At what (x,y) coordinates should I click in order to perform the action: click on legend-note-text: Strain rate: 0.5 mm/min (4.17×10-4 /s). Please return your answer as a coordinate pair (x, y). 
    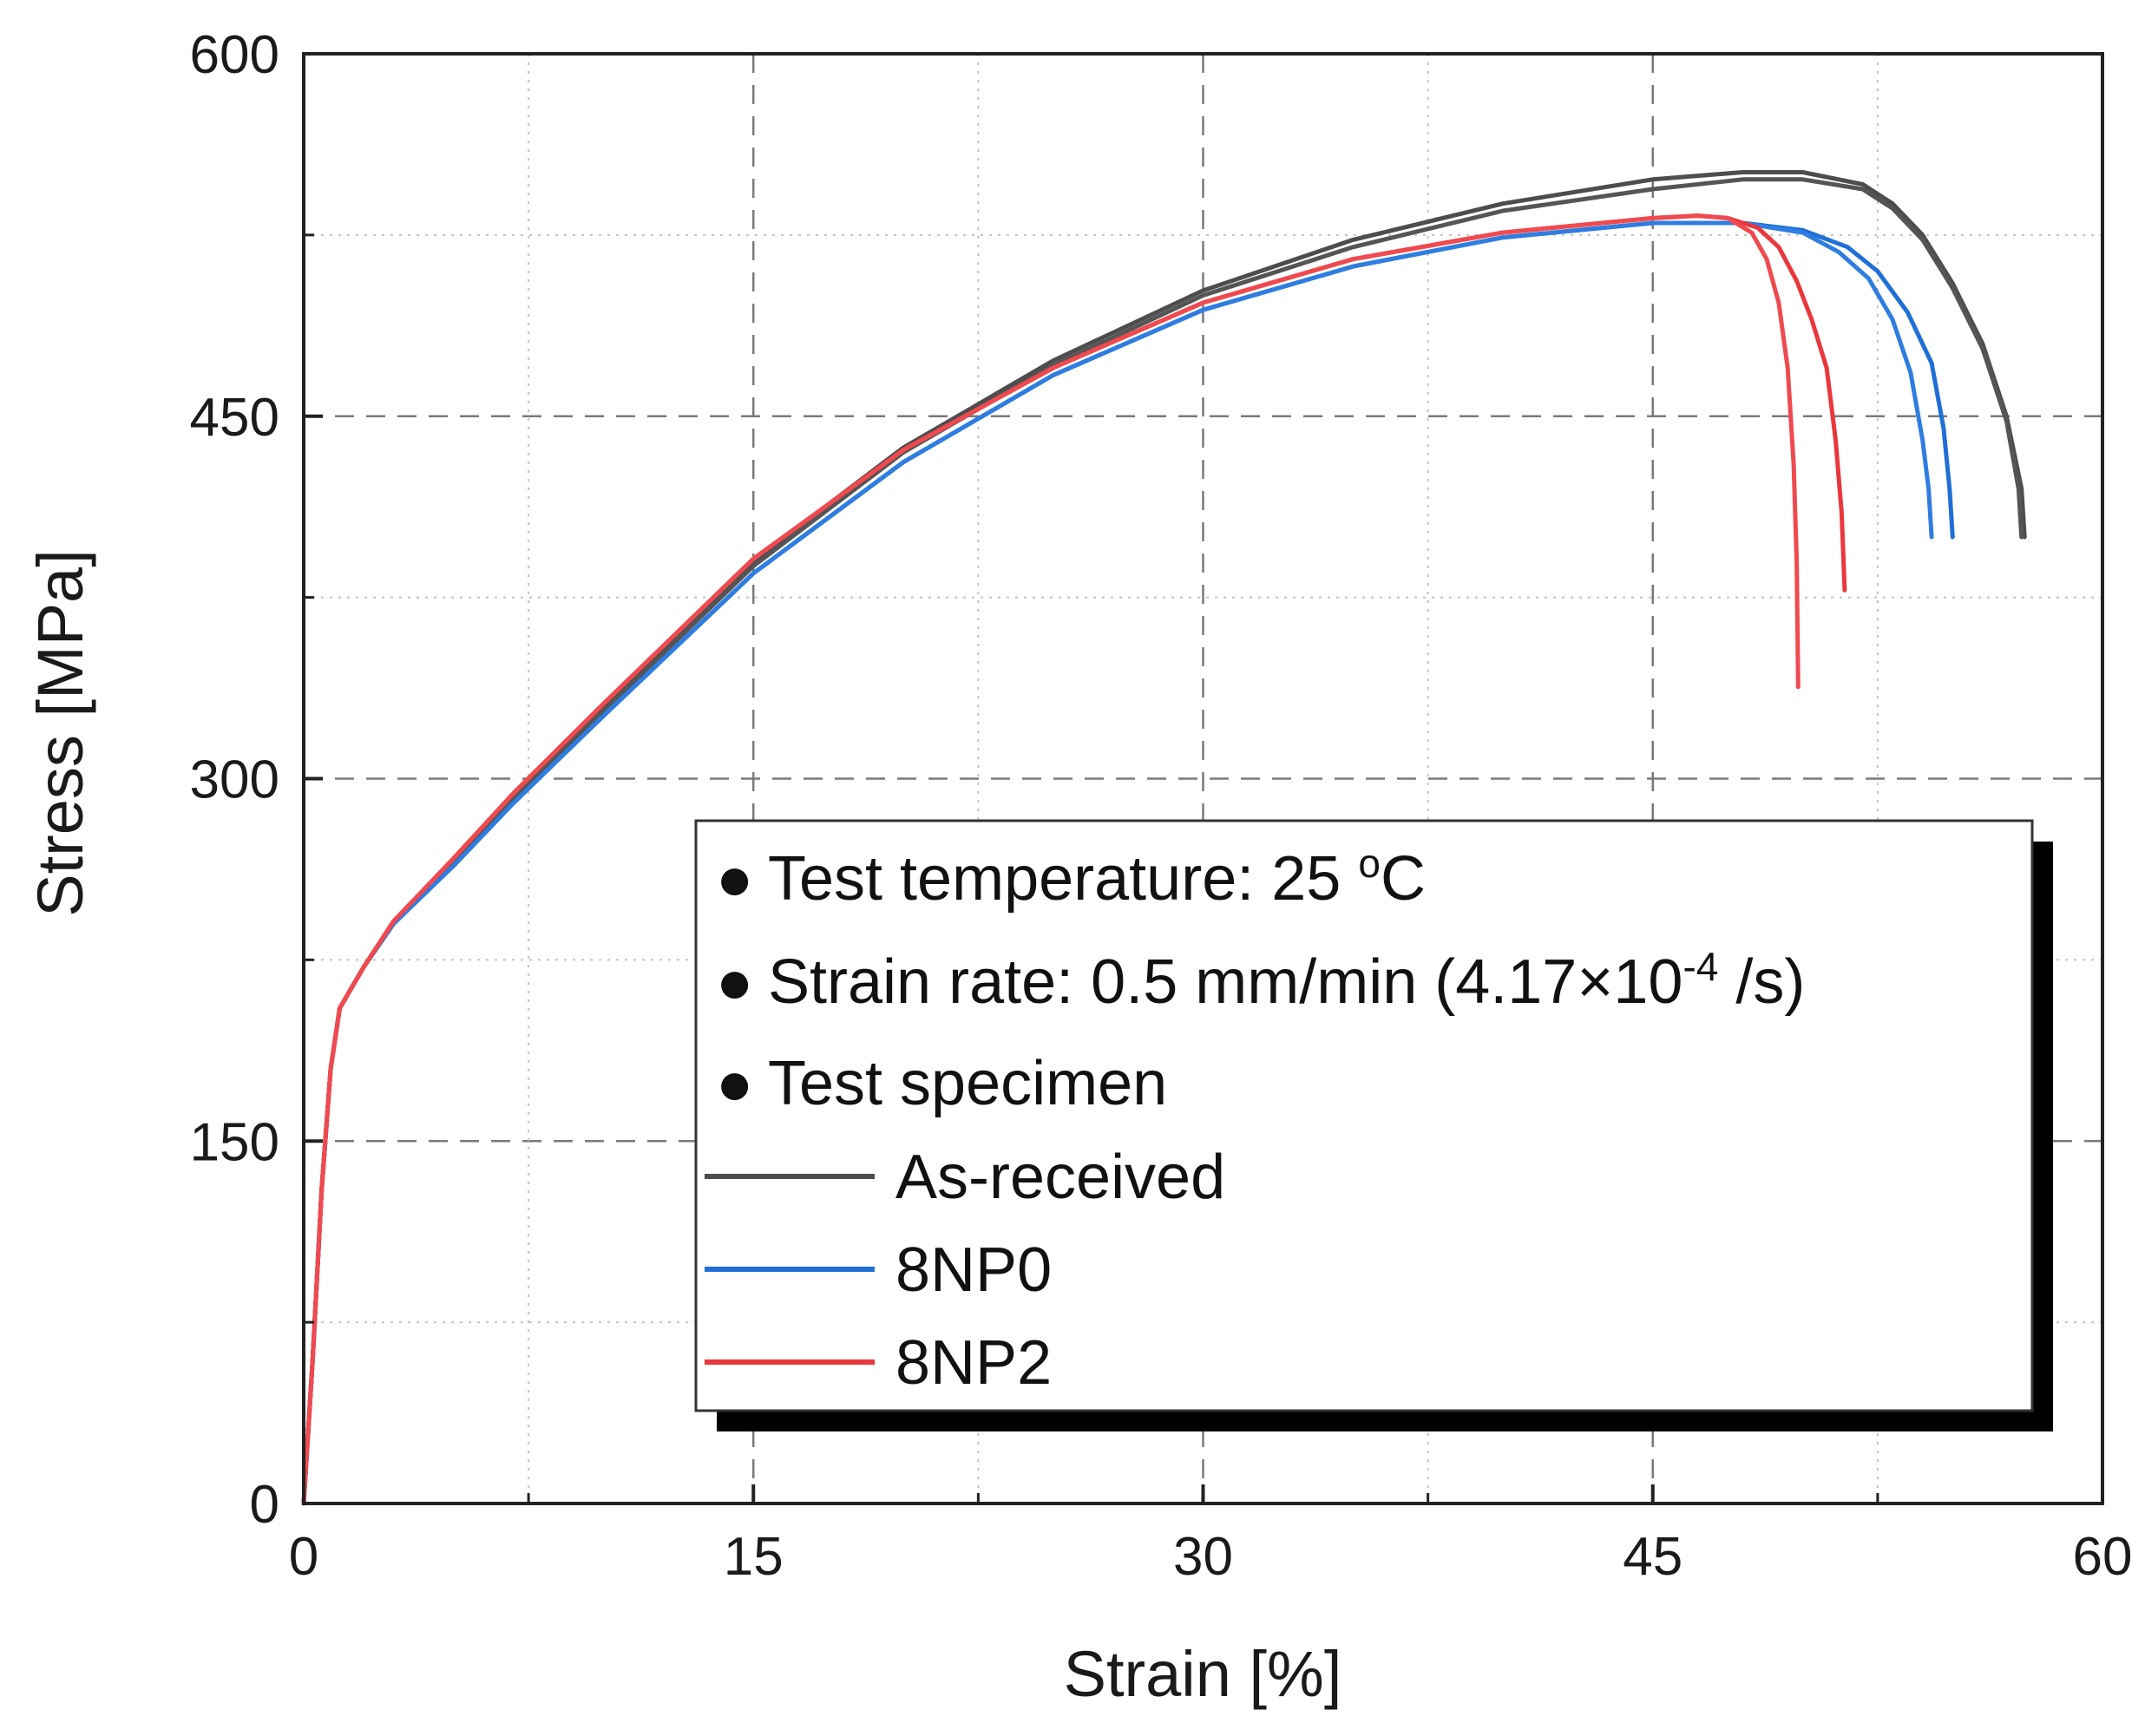
    Looking at the image, I should click on (1286, 980).